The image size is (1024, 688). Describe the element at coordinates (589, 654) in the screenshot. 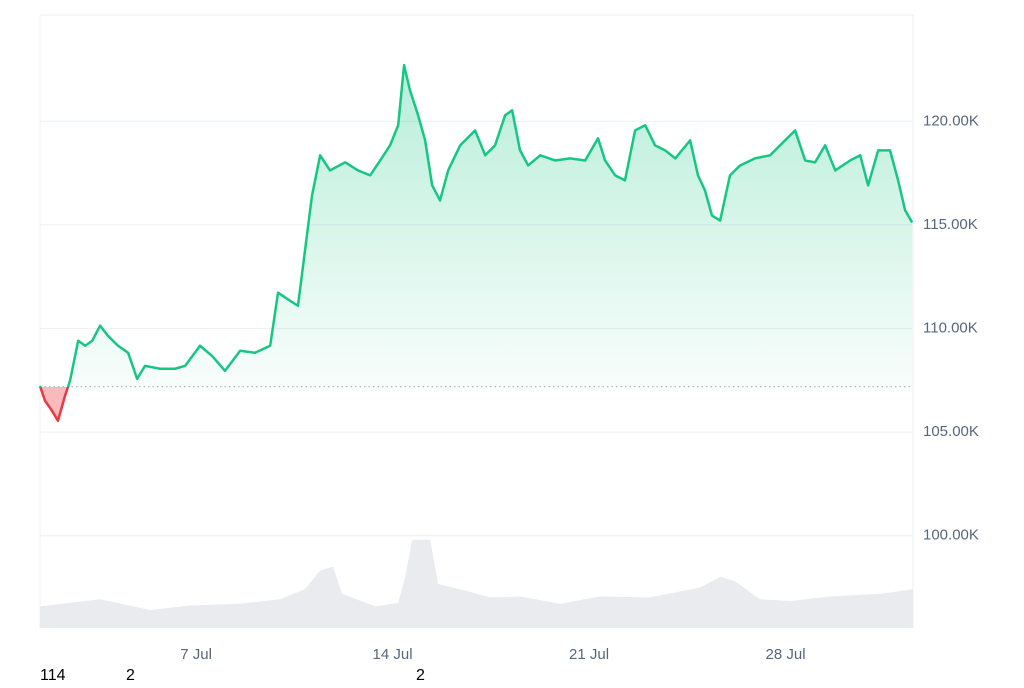

I see `x-tick-label: 21 Jul` at that location.